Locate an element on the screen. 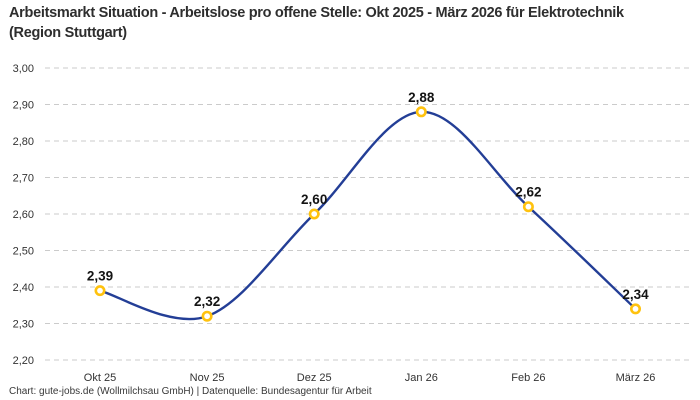  y-axis-tick-label: 3,00 is located at coordinates (23, 69).